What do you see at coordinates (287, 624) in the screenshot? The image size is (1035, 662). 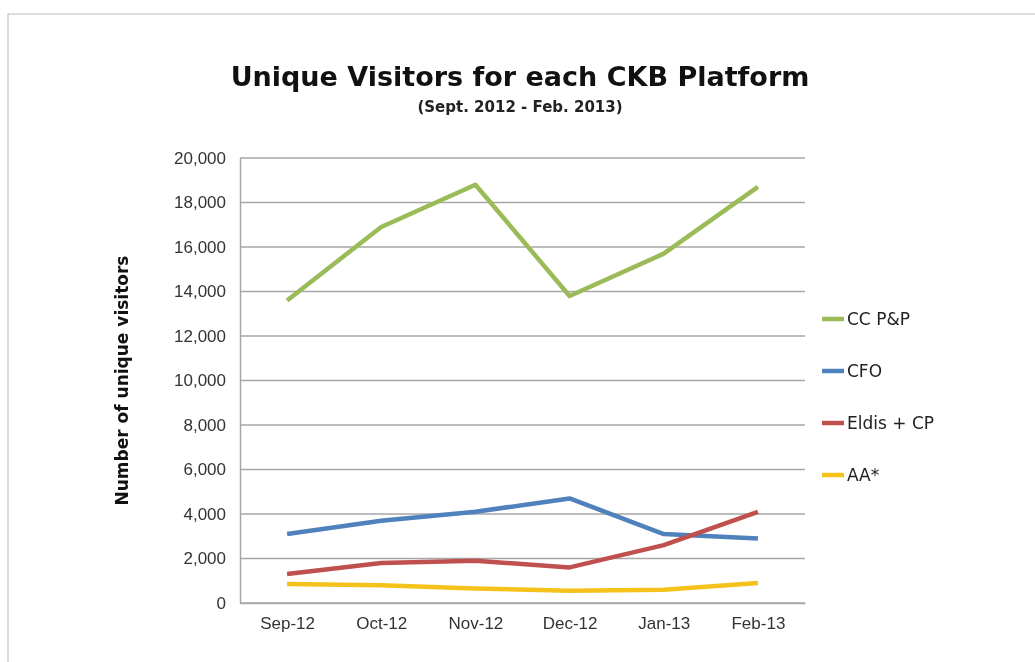 I see `x-tick-label: Sep-12` at bounding box center [287, 624].